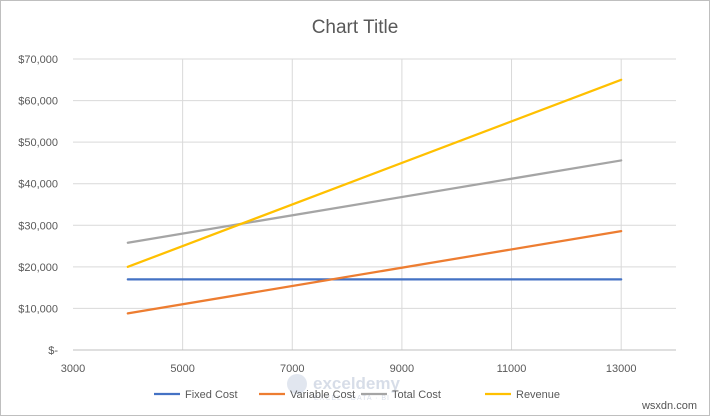 This screenshot has width=710, height=416. What do you see at coordinates (38, 226) in the screenshot?
I see `y-tick-label: $30,000` at bounding box center [38, 226].